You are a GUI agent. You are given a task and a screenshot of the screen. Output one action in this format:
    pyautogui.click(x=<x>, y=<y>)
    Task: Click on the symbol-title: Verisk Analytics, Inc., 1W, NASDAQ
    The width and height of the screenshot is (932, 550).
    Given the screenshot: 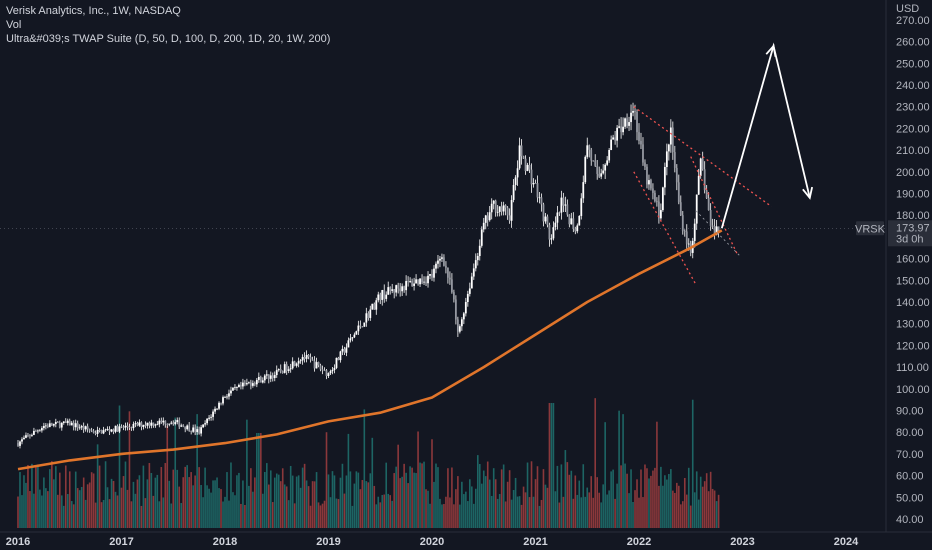 What is the action you would take?
    pyautogui.click(x=93, y=11)
    